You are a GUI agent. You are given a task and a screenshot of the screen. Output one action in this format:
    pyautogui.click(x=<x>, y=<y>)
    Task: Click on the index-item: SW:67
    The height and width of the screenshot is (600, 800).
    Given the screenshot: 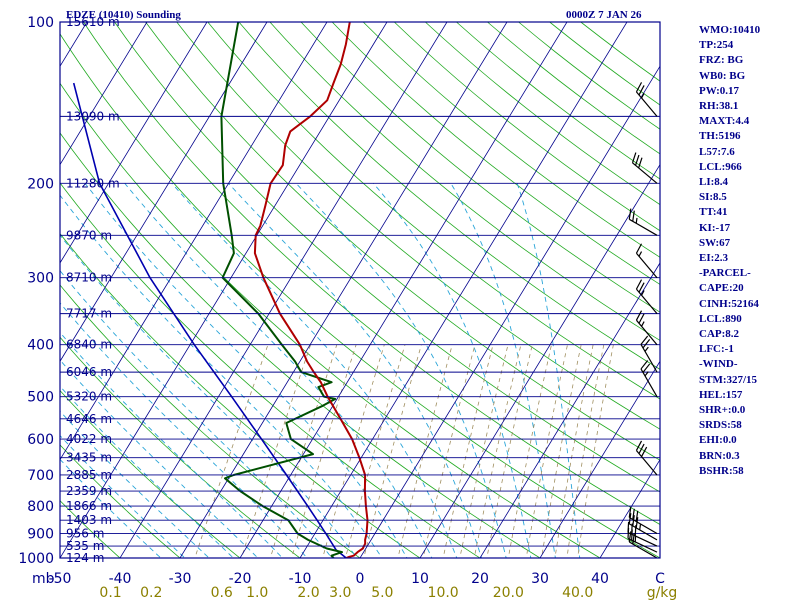 What is the action you would take?
    pyautogui.click(x=715, y=242)
    